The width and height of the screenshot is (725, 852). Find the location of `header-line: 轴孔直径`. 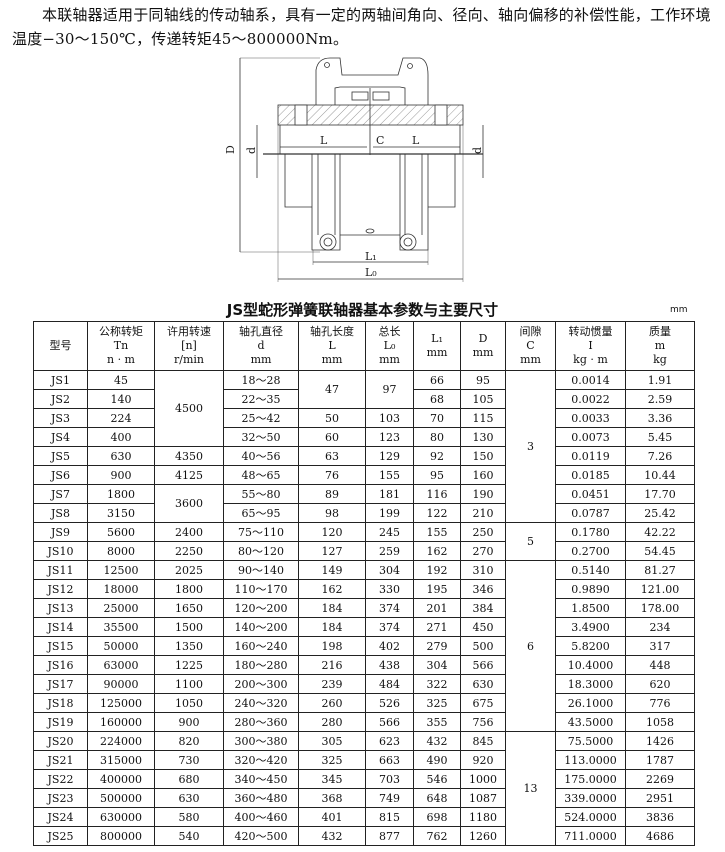

header-line: 轴孔直径 is located at coordinates (261, 331).